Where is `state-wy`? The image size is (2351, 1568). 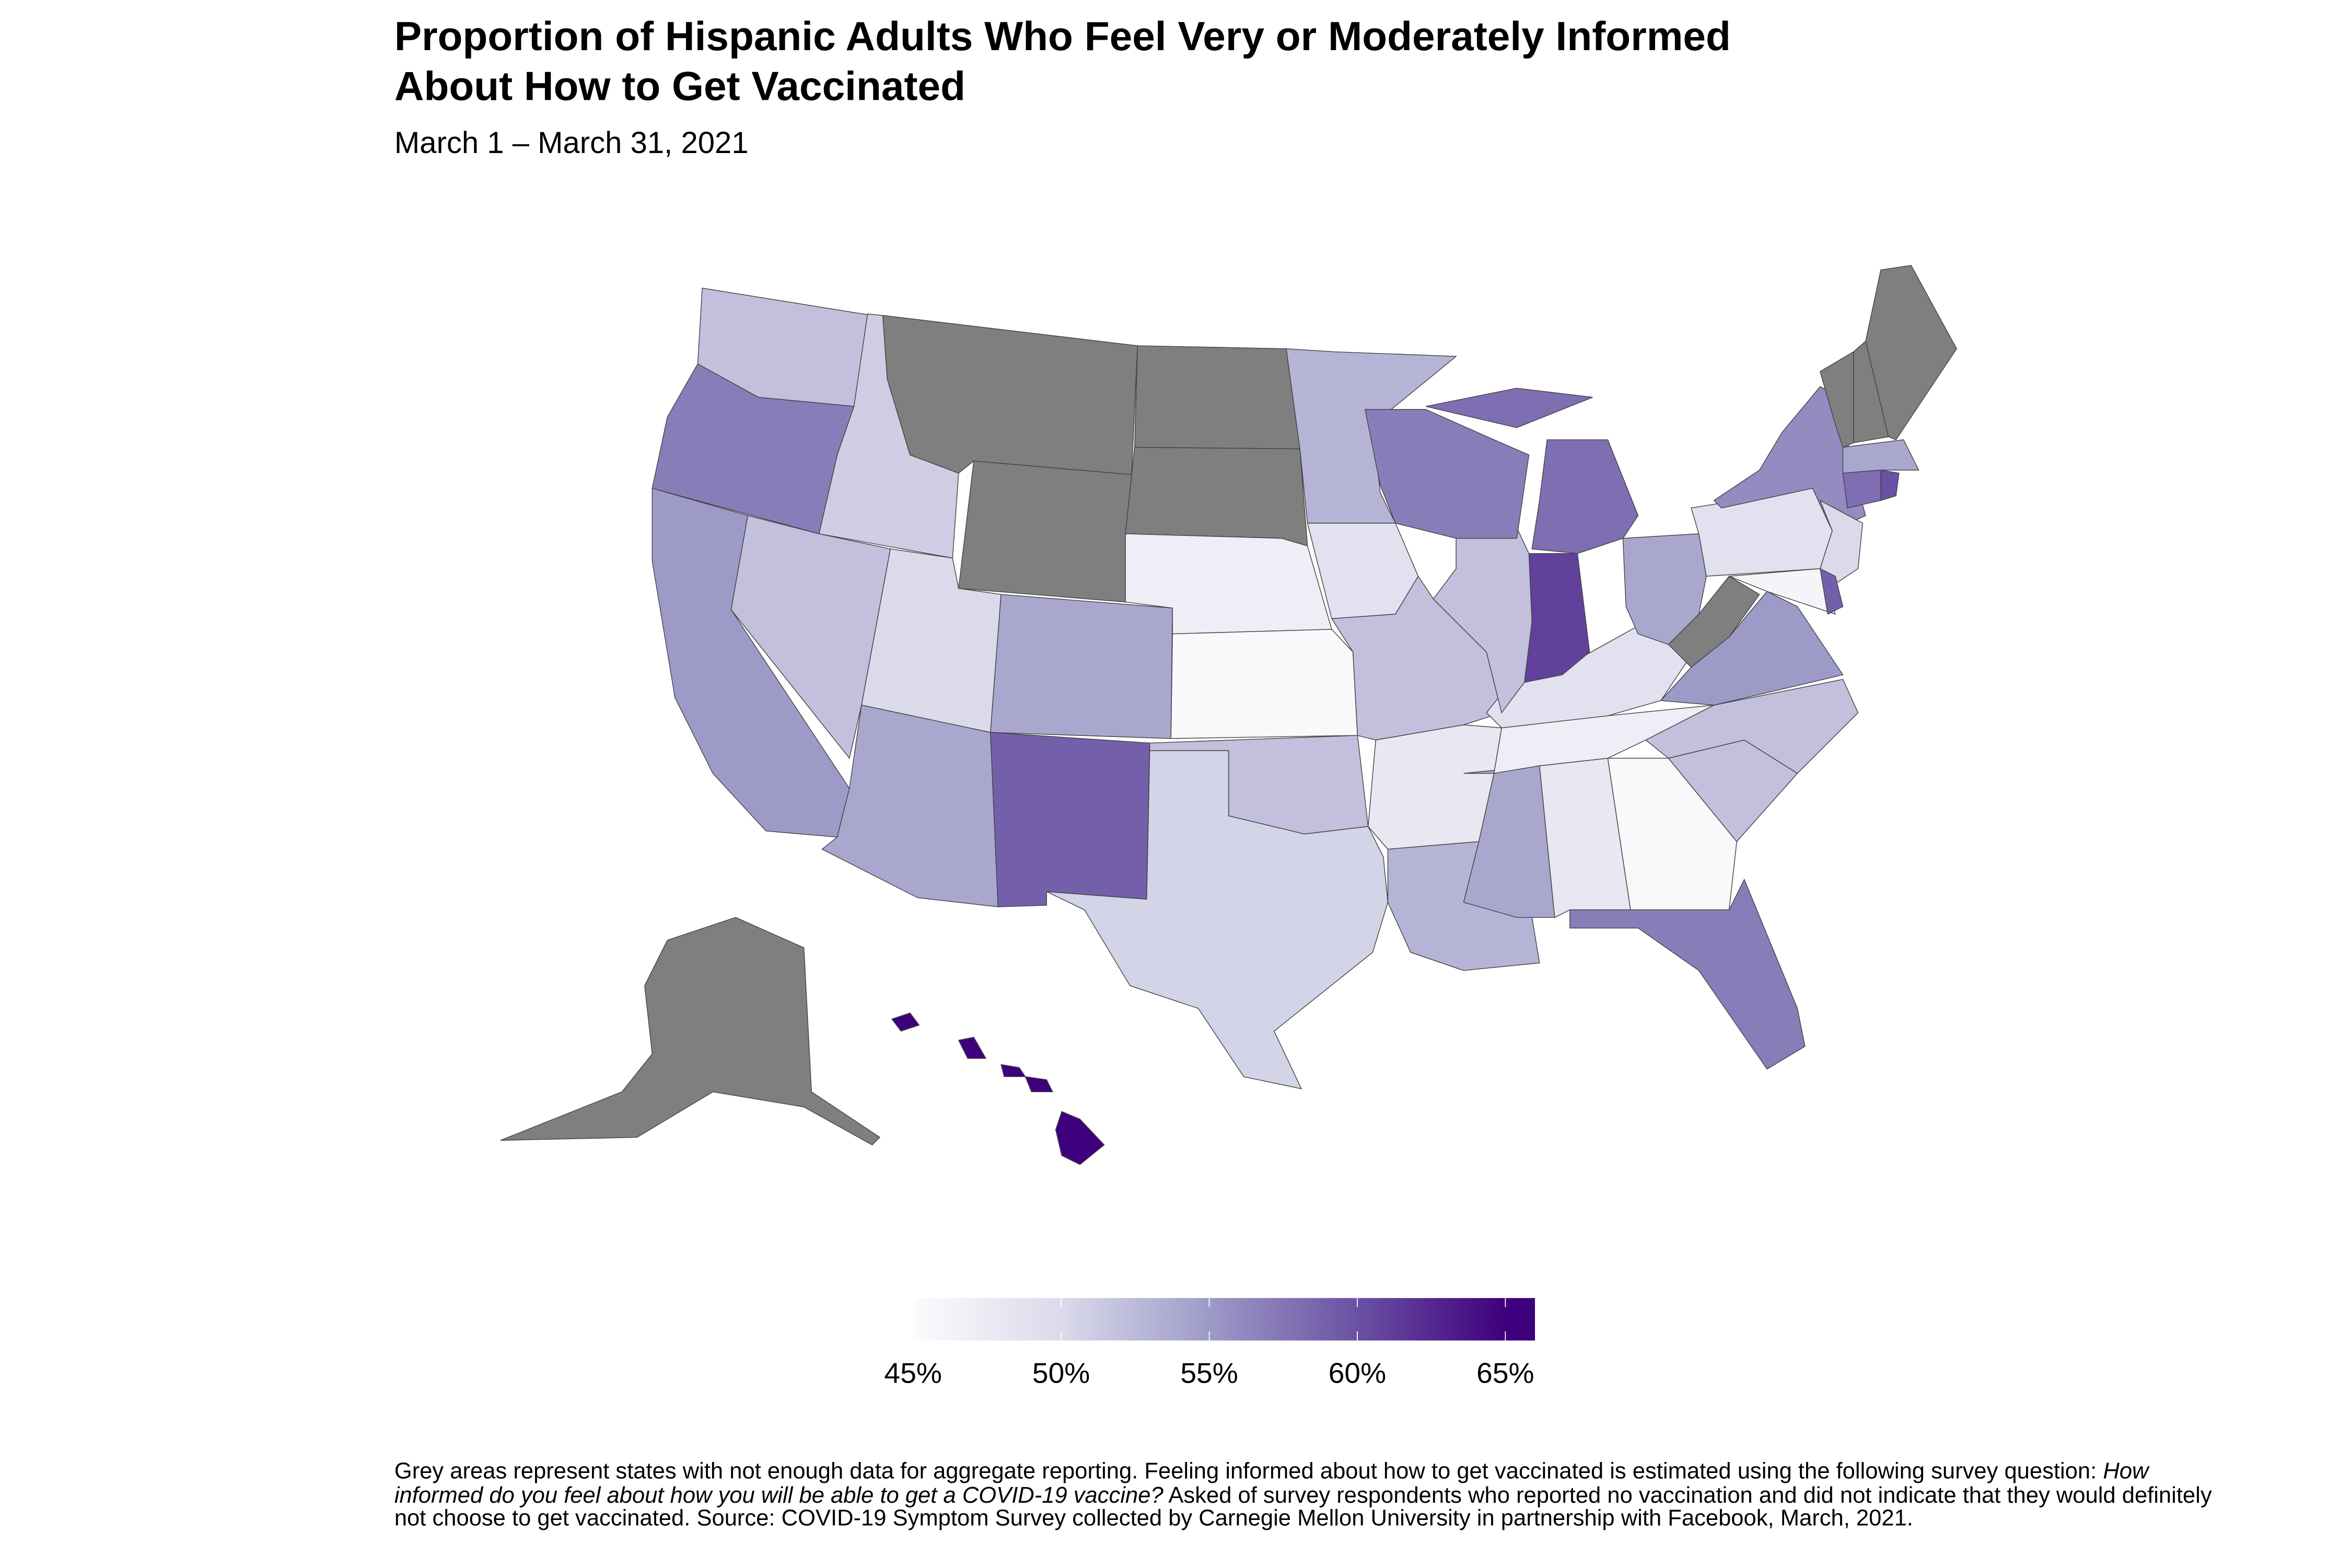 state-wy is located at coordinates (1045, 531).